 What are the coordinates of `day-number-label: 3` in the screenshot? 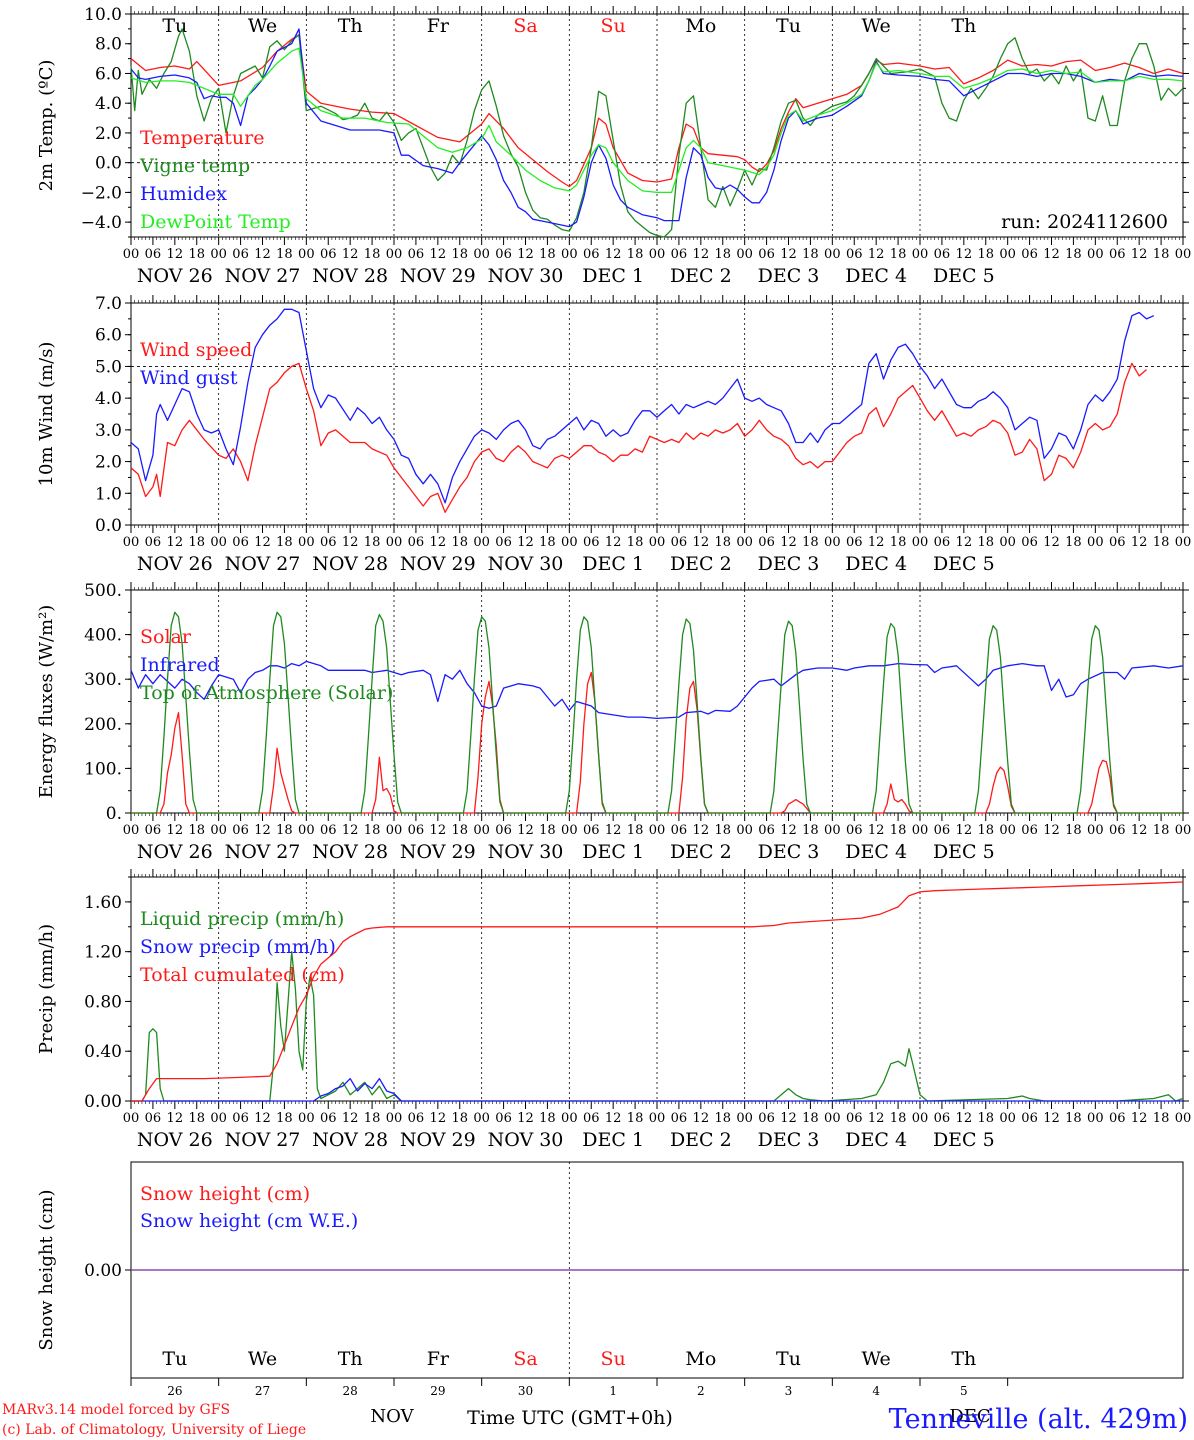 It's located at (789, 1391).